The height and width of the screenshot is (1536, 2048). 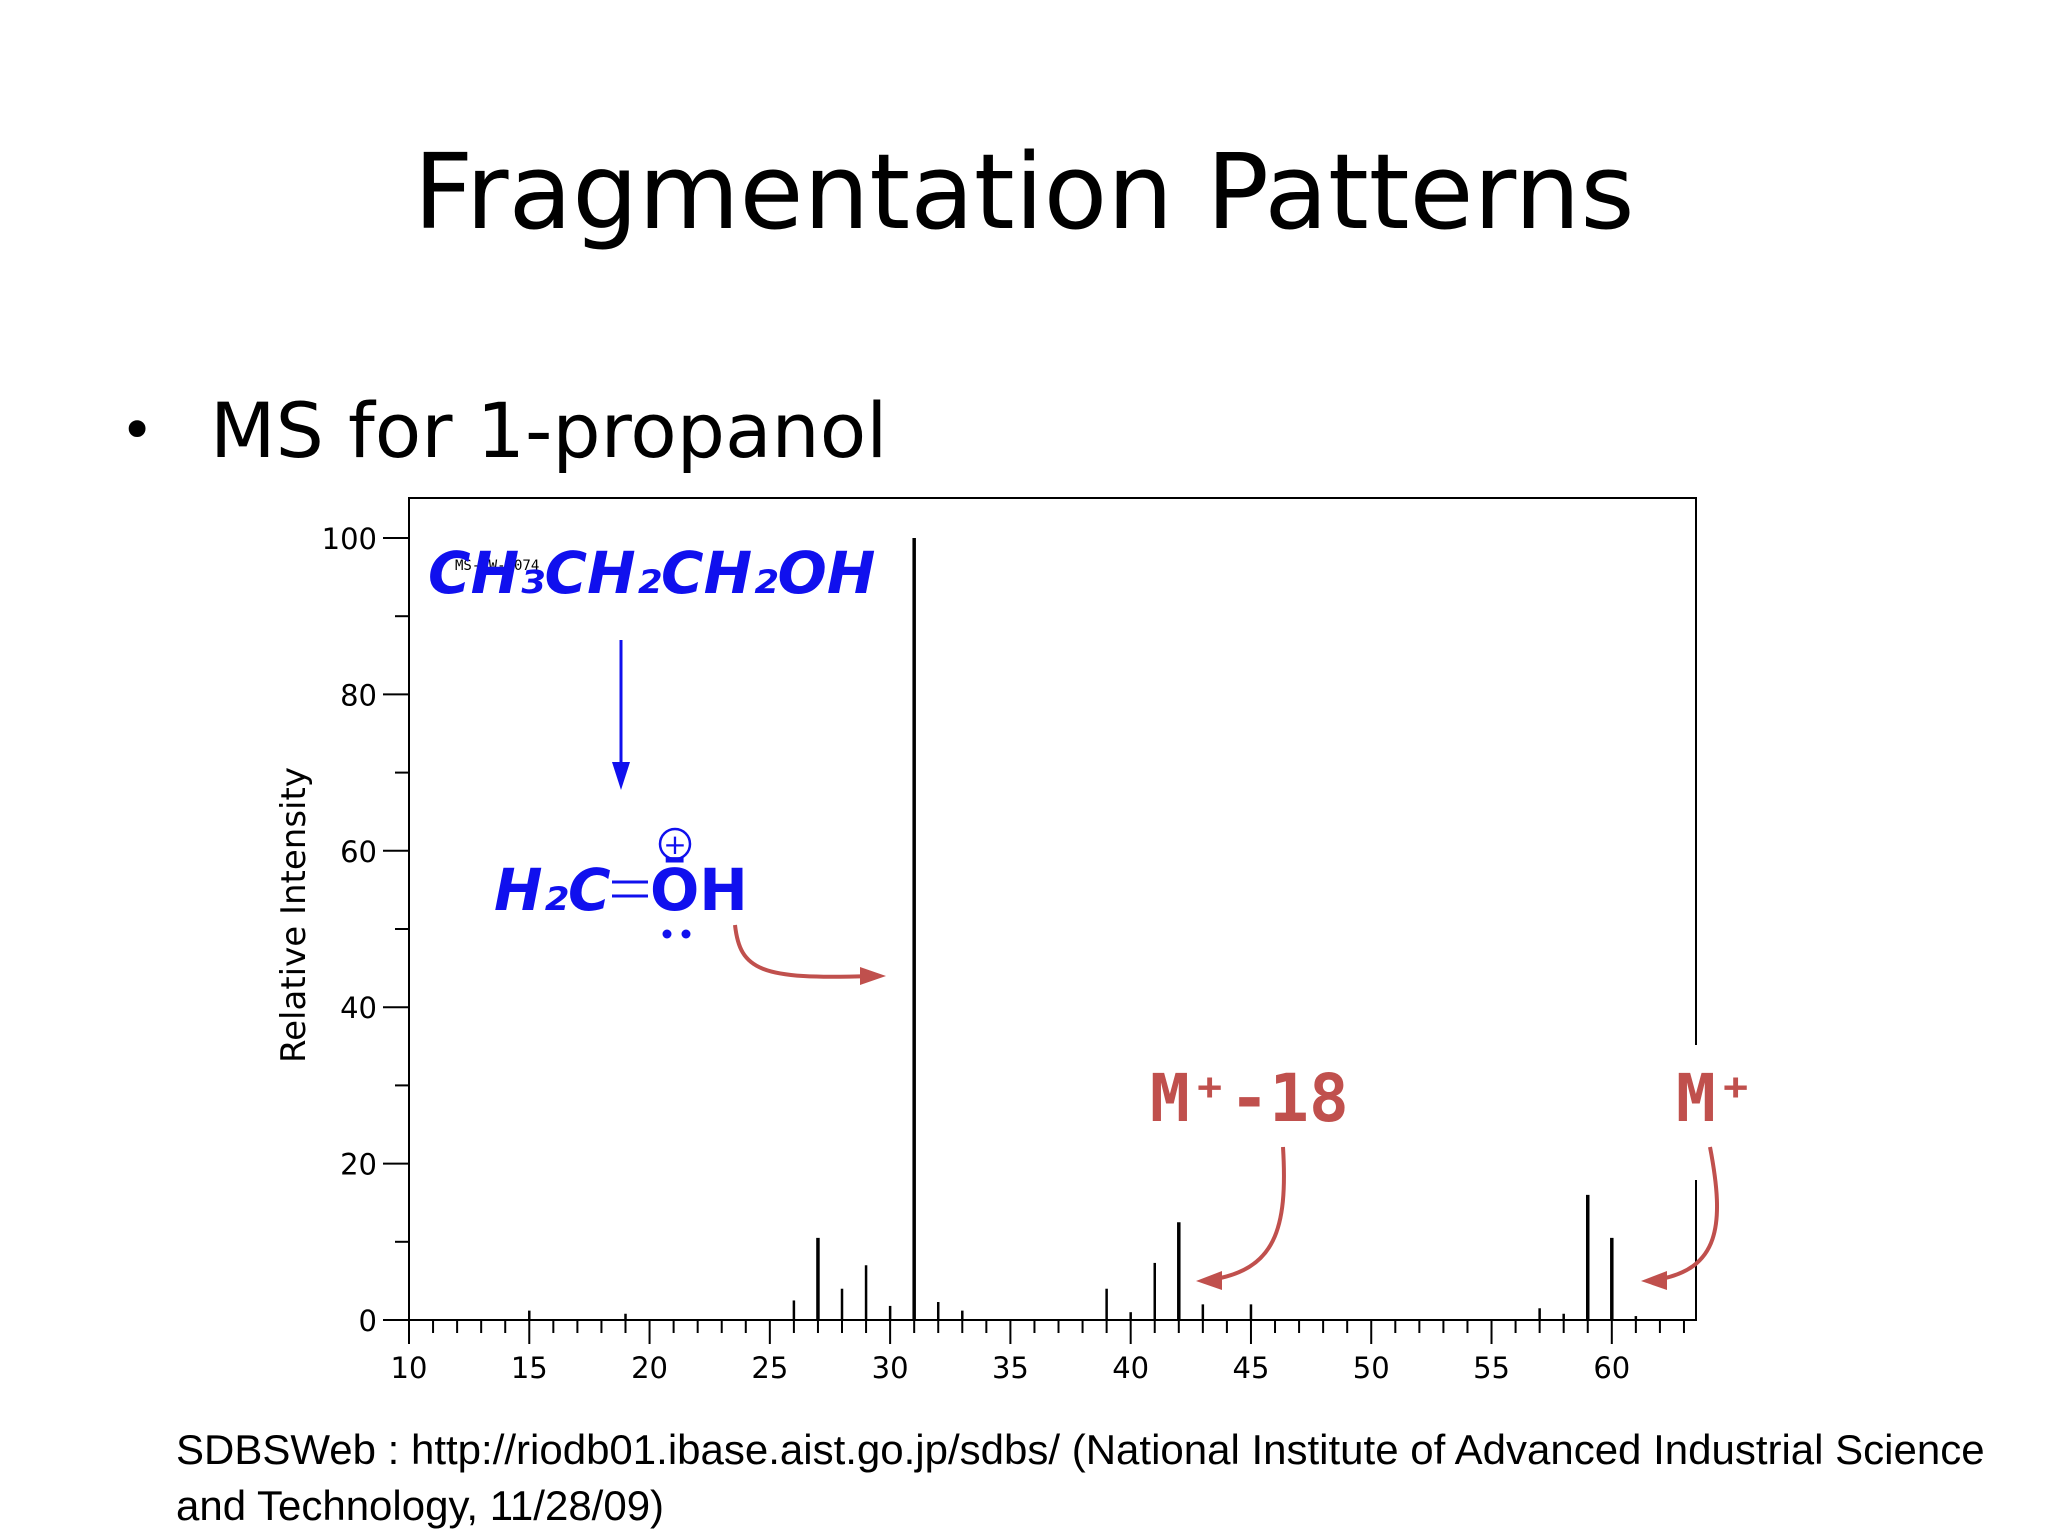 I want to click on x-tick-label: 60, so click(x=1611, y=1368).